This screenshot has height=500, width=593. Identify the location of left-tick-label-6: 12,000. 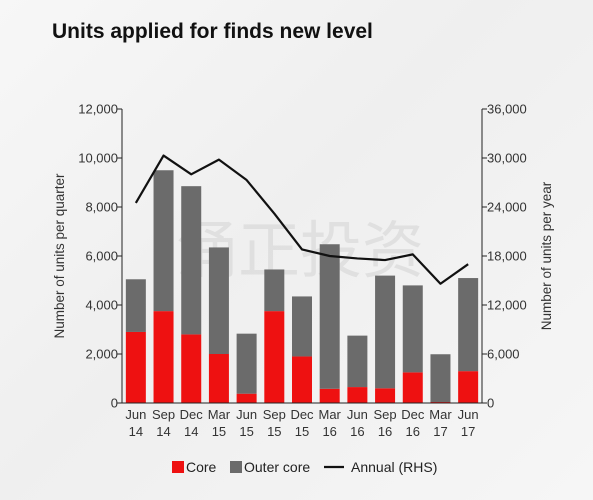
(98, 109).